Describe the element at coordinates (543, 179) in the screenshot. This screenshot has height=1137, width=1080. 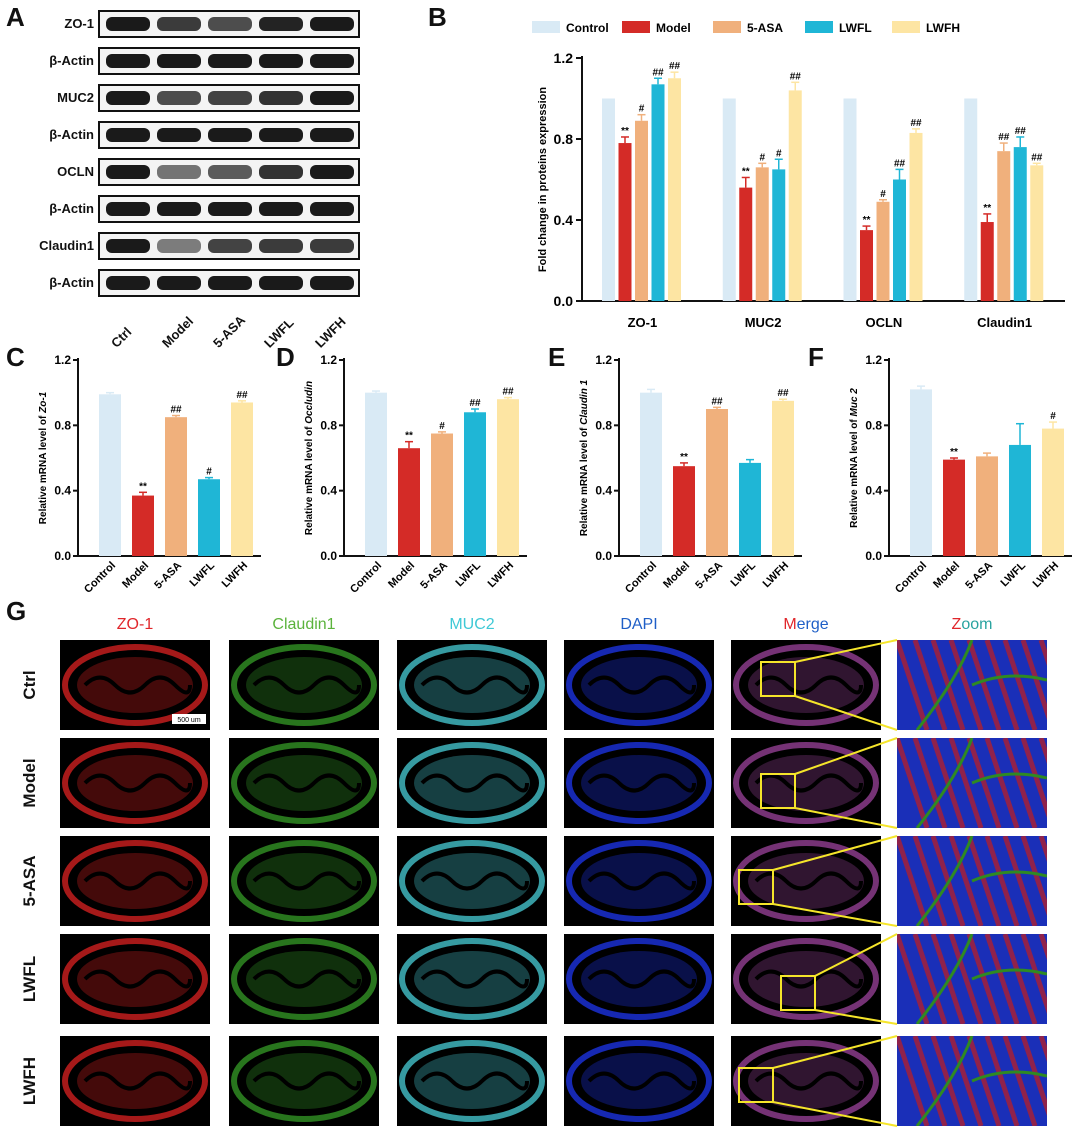
I see `y-axis-label: Fold change in proteins expression` at that location.